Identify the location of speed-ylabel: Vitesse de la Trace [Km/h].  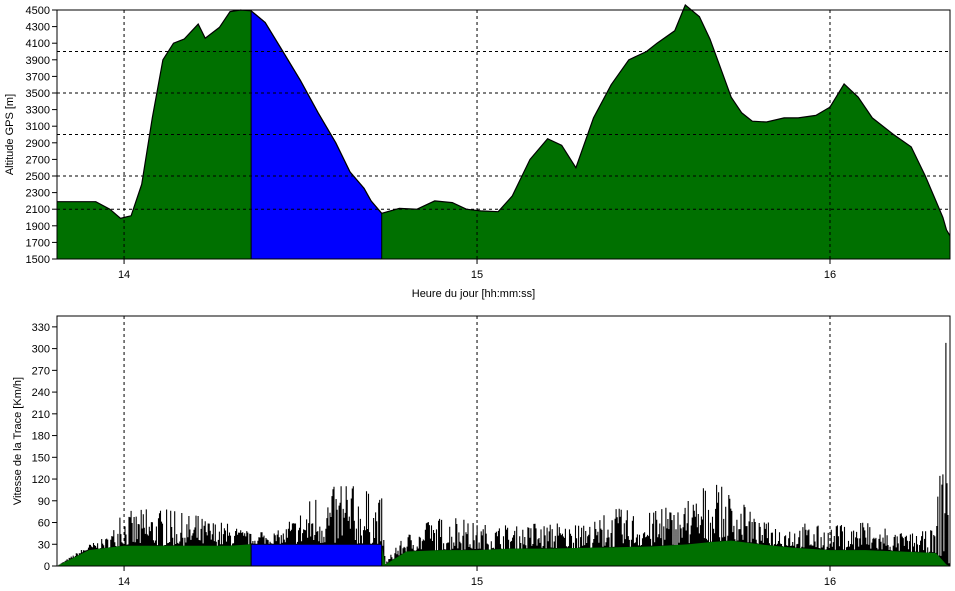
(18, 441).